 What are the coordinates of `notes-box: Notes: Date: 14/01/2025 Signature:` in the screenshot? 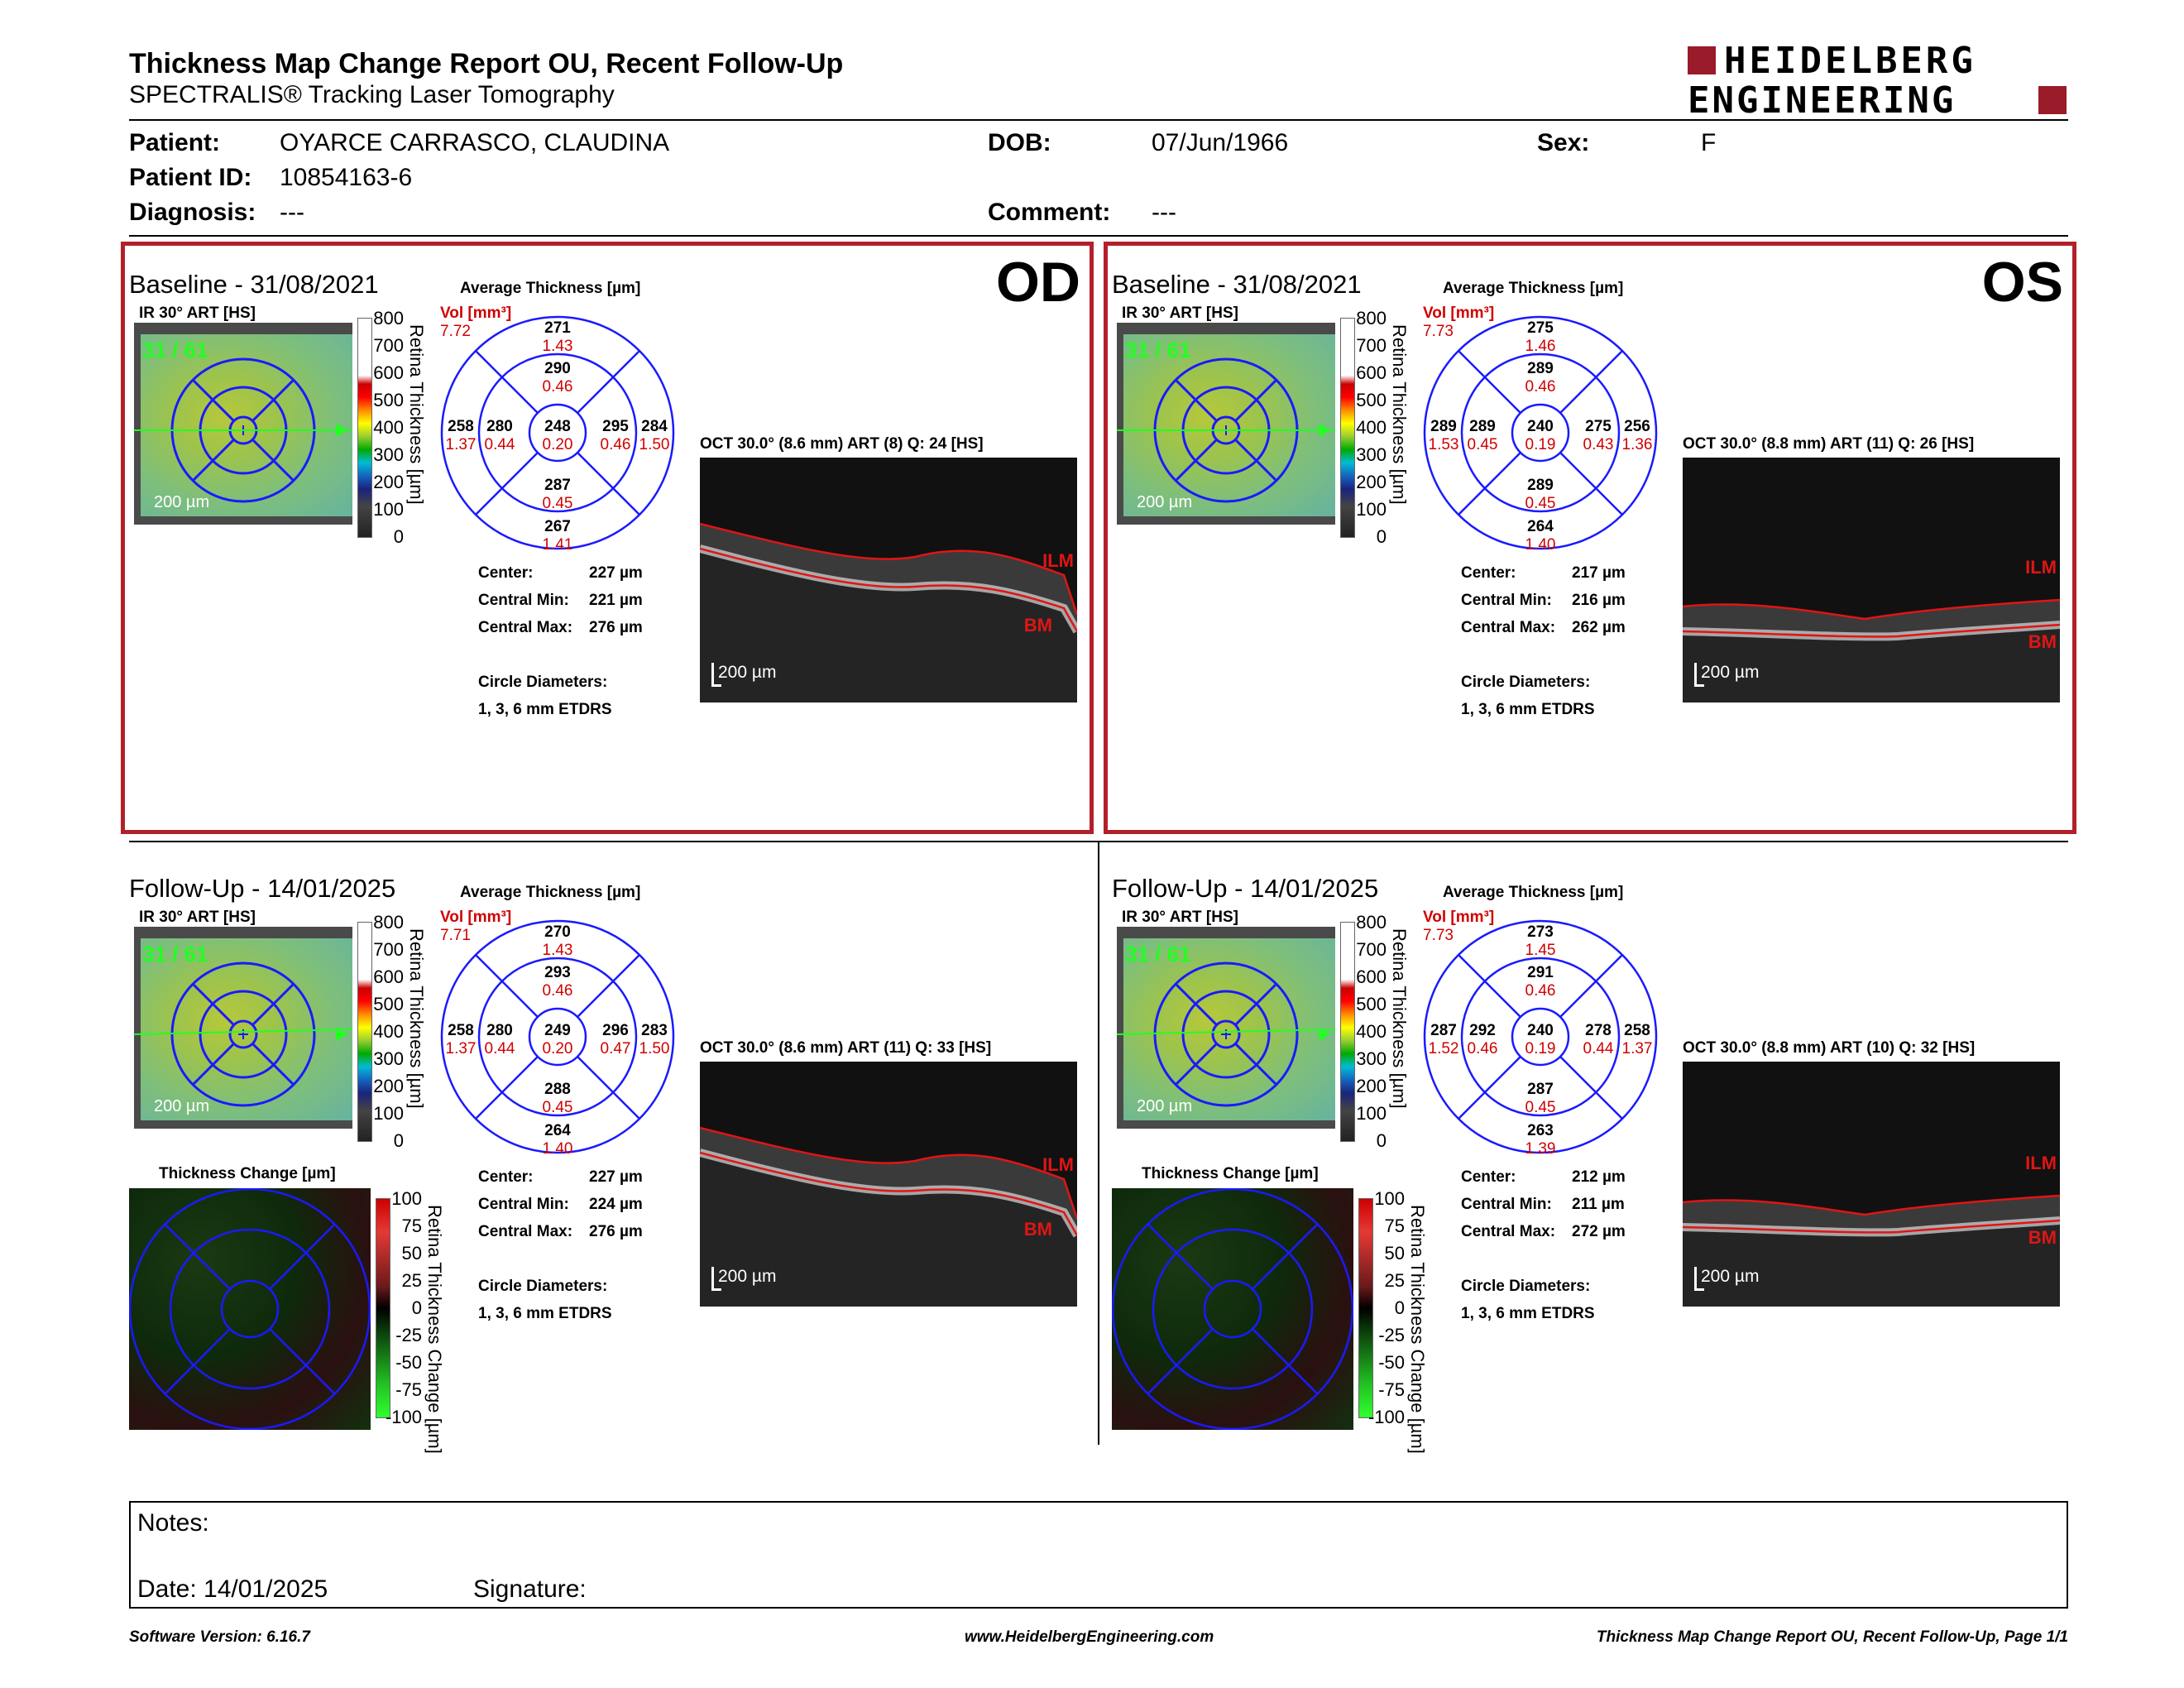 It's located at (1098, 1555).